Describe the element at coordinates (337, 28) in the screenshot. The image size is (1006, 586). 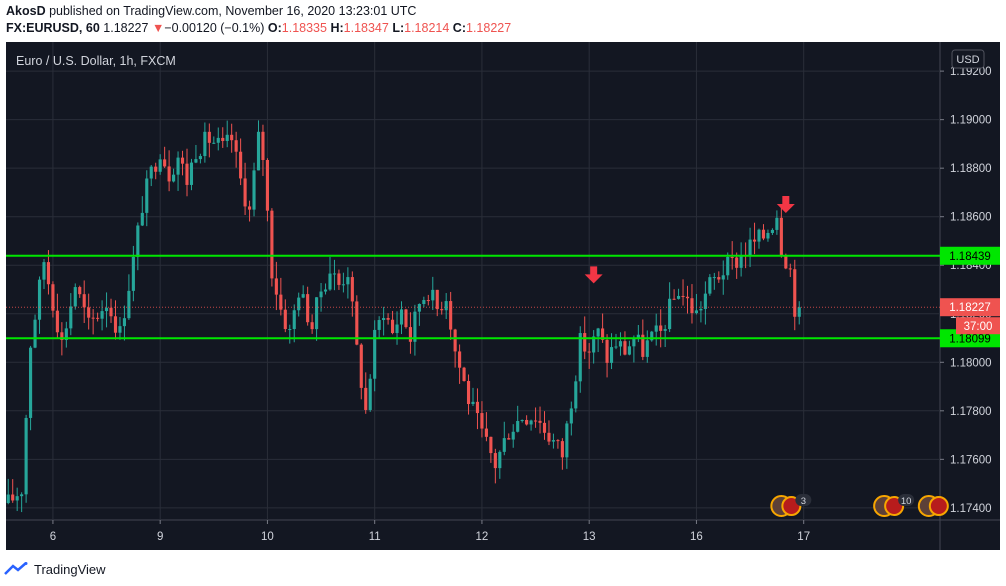
I see `high-label: H:` at that location.